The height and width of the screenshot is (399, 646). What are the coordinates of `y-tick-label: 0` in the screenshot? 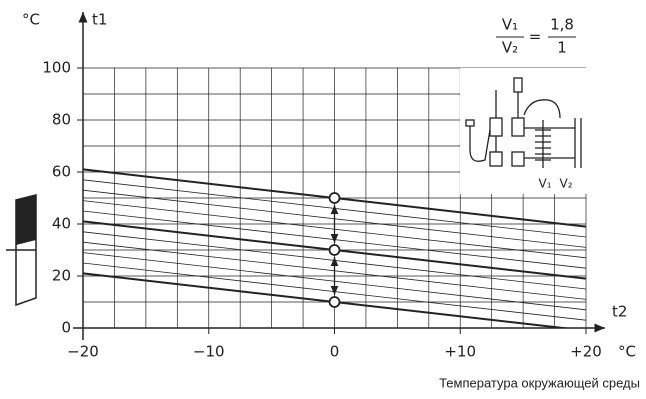 It's located at (66, 328).